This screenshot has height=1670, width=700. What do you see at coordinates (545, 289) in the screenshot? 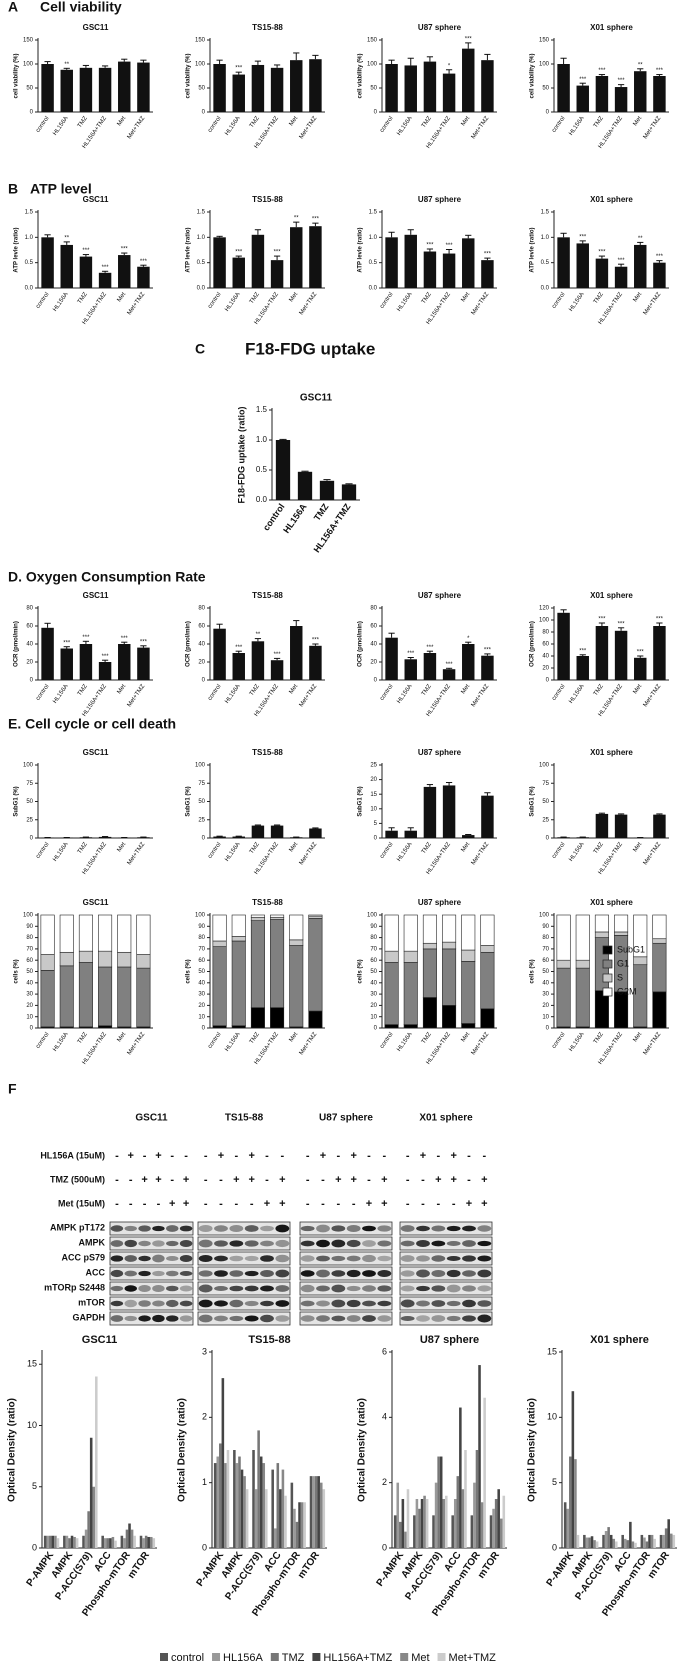
I see `y-tick-label: 0.0` at bounding box center [545, 289].